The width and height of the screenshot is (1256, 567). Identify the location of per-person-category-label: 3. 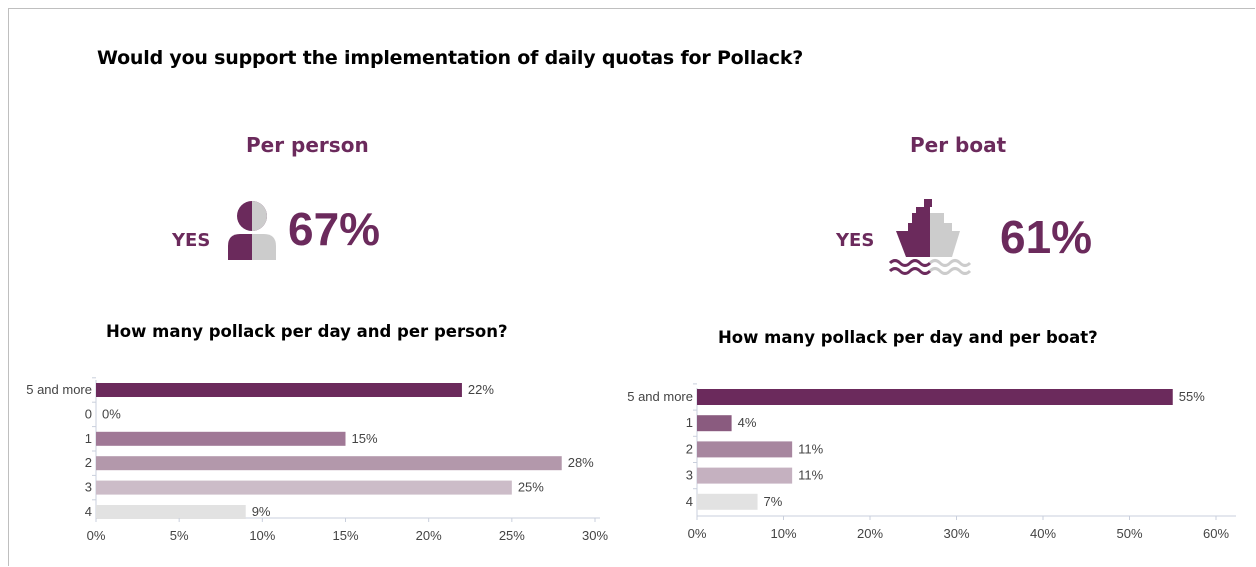
(88, 487).